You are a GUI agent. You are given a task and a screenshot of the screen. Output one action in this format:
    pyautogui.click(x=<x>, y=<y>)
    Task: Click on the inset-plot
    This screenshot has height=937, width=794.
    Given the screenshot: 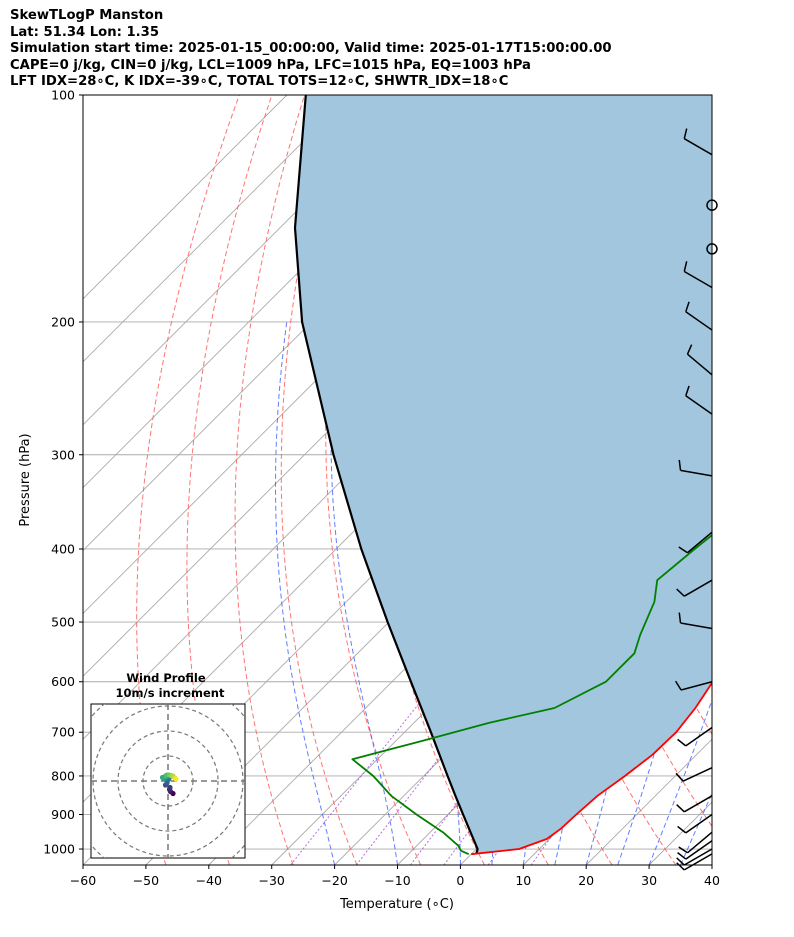 What is the action you would take?
    pyautogui.click(x=168, y=781)
    